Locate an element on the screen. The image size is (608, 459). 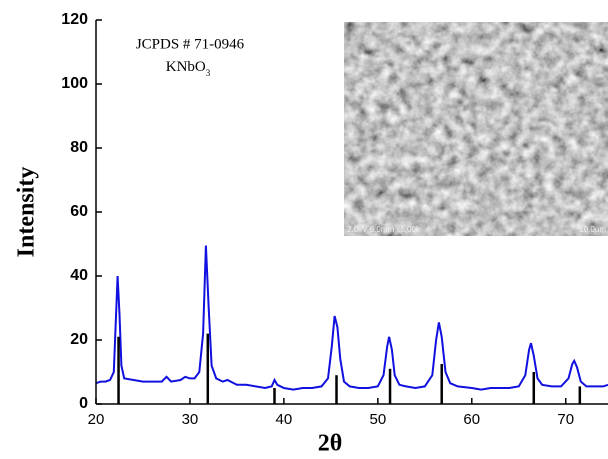
y-tick-label: 100 is located at coordinates (74, 83).